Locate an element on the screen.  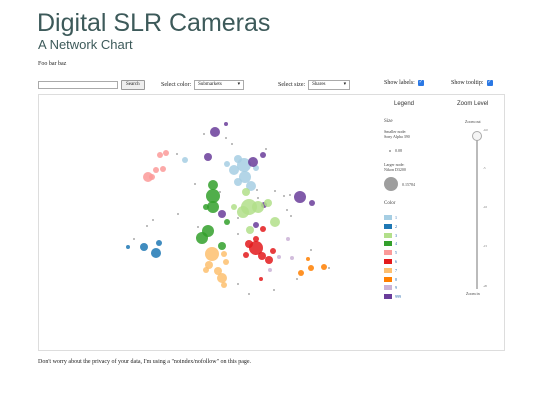
zoom-slider-track is located at coordinates (477, 213).